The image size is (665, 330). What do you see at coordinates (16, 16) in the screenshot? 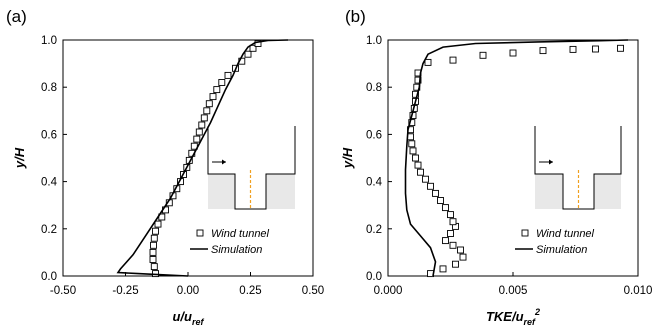
I see `panel-label: (a)` at bounding box center [16, 16].